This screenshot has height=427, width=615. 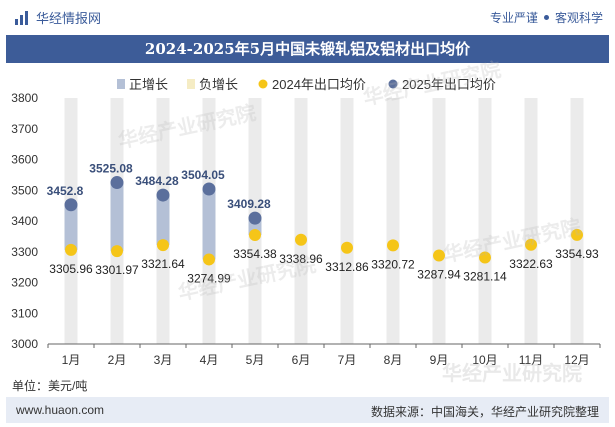 I want to click on x-tick-label: 1月, so click(x=71, y=360).